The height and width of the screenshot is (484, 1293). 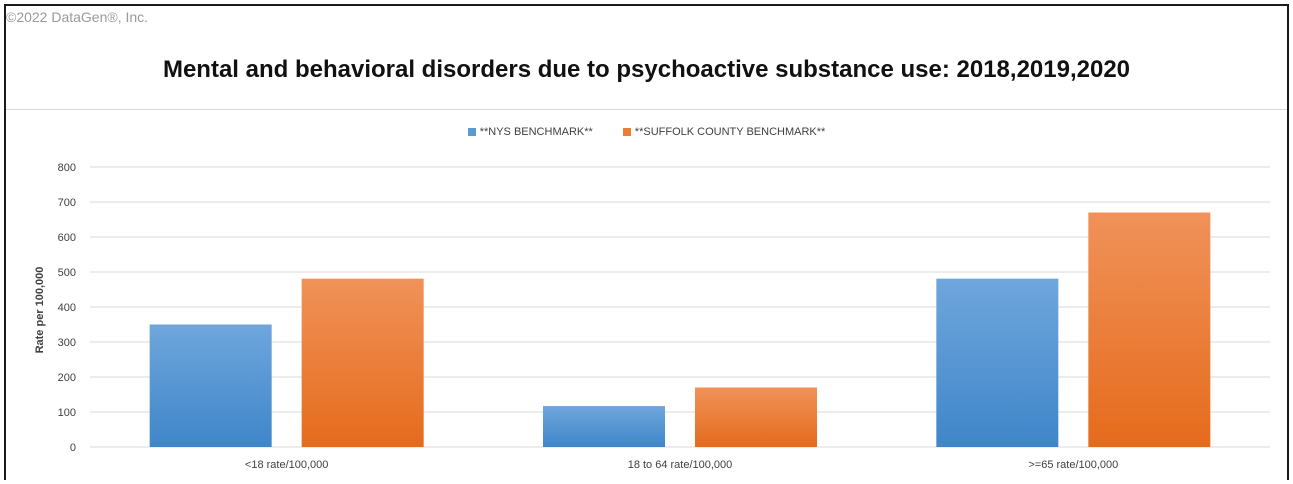 I want to click on x-tick-label-1: 18 to 64 rate/100,000, so click(x=680, y=465).